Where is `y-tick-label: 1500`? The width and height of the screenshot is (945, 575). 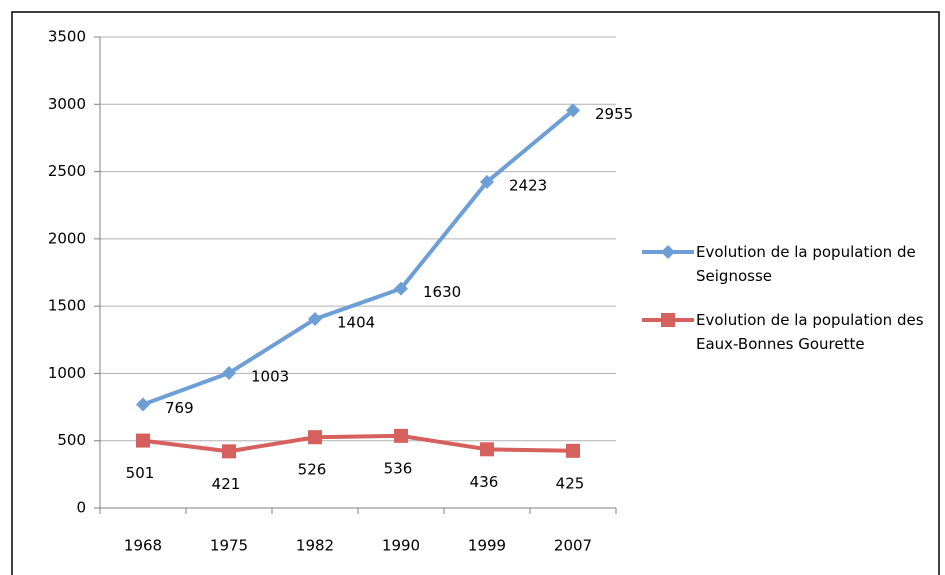
y-tick-label: 1500 is located at coordinates (67, 306).